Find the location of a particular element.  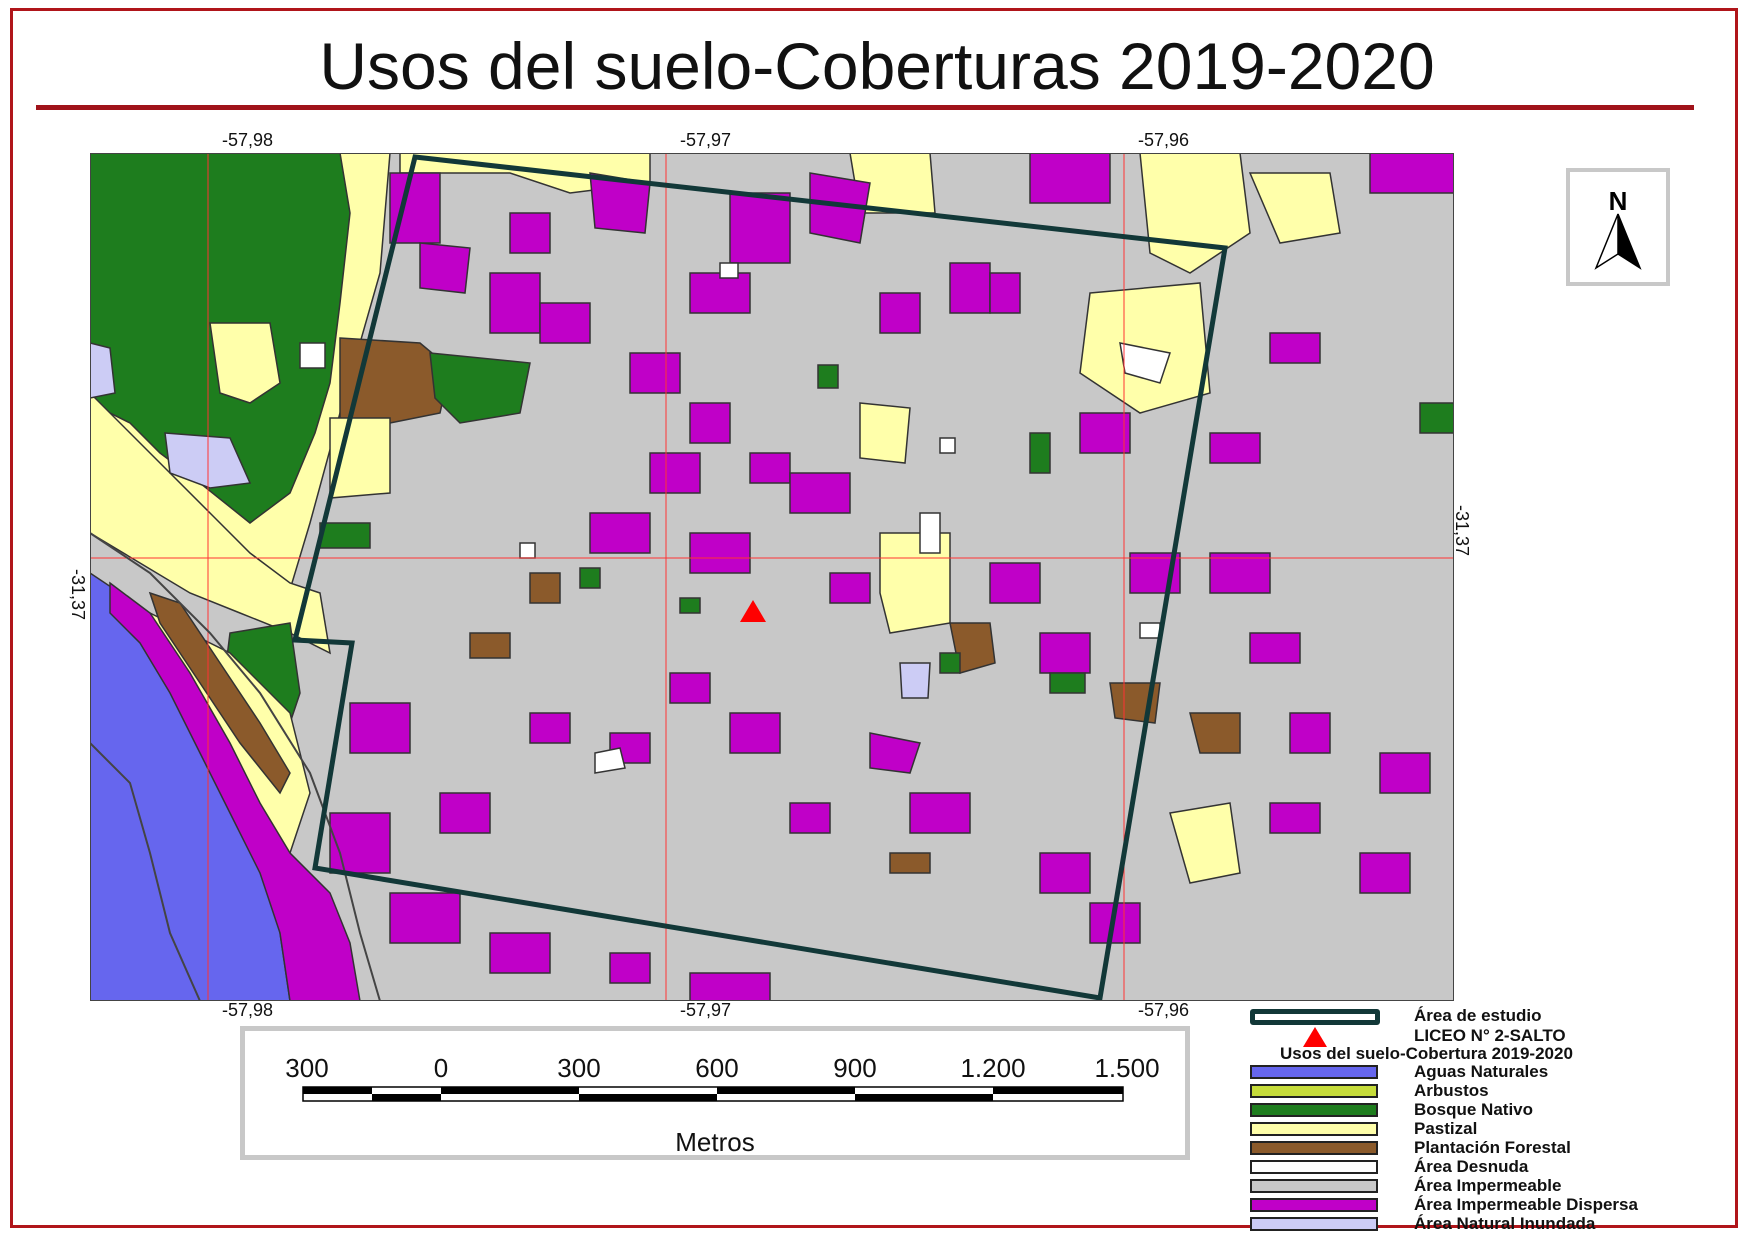

coord-right: -31,37 is located at coordinates (1462, 530).